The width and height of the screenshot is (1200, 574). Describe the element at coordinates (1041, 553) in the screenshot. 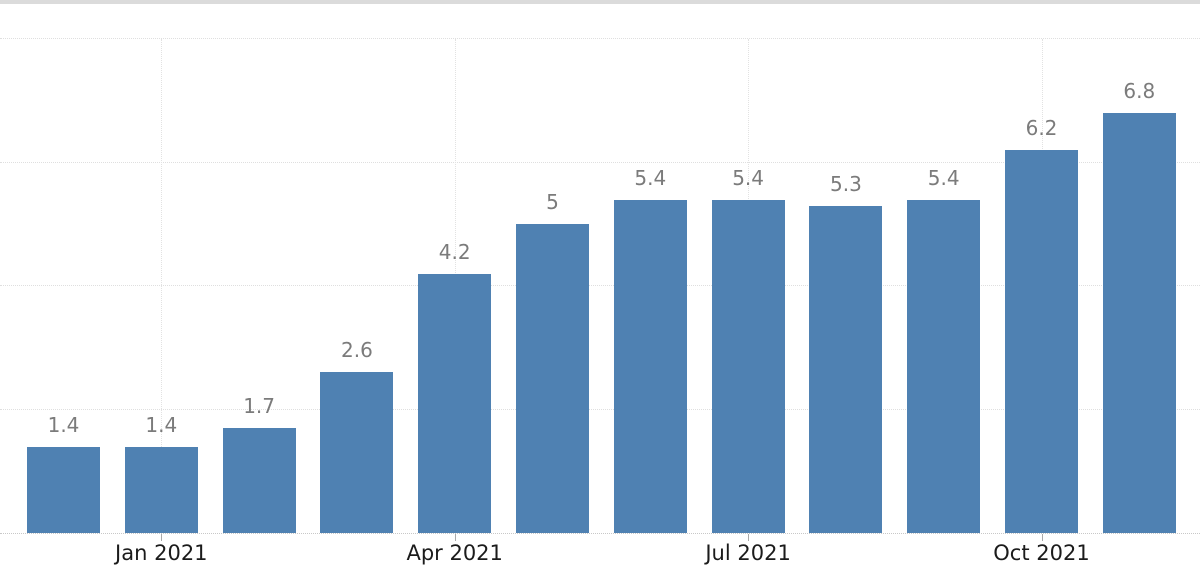

I see `x-axis-label: Oct 2021` at that location.